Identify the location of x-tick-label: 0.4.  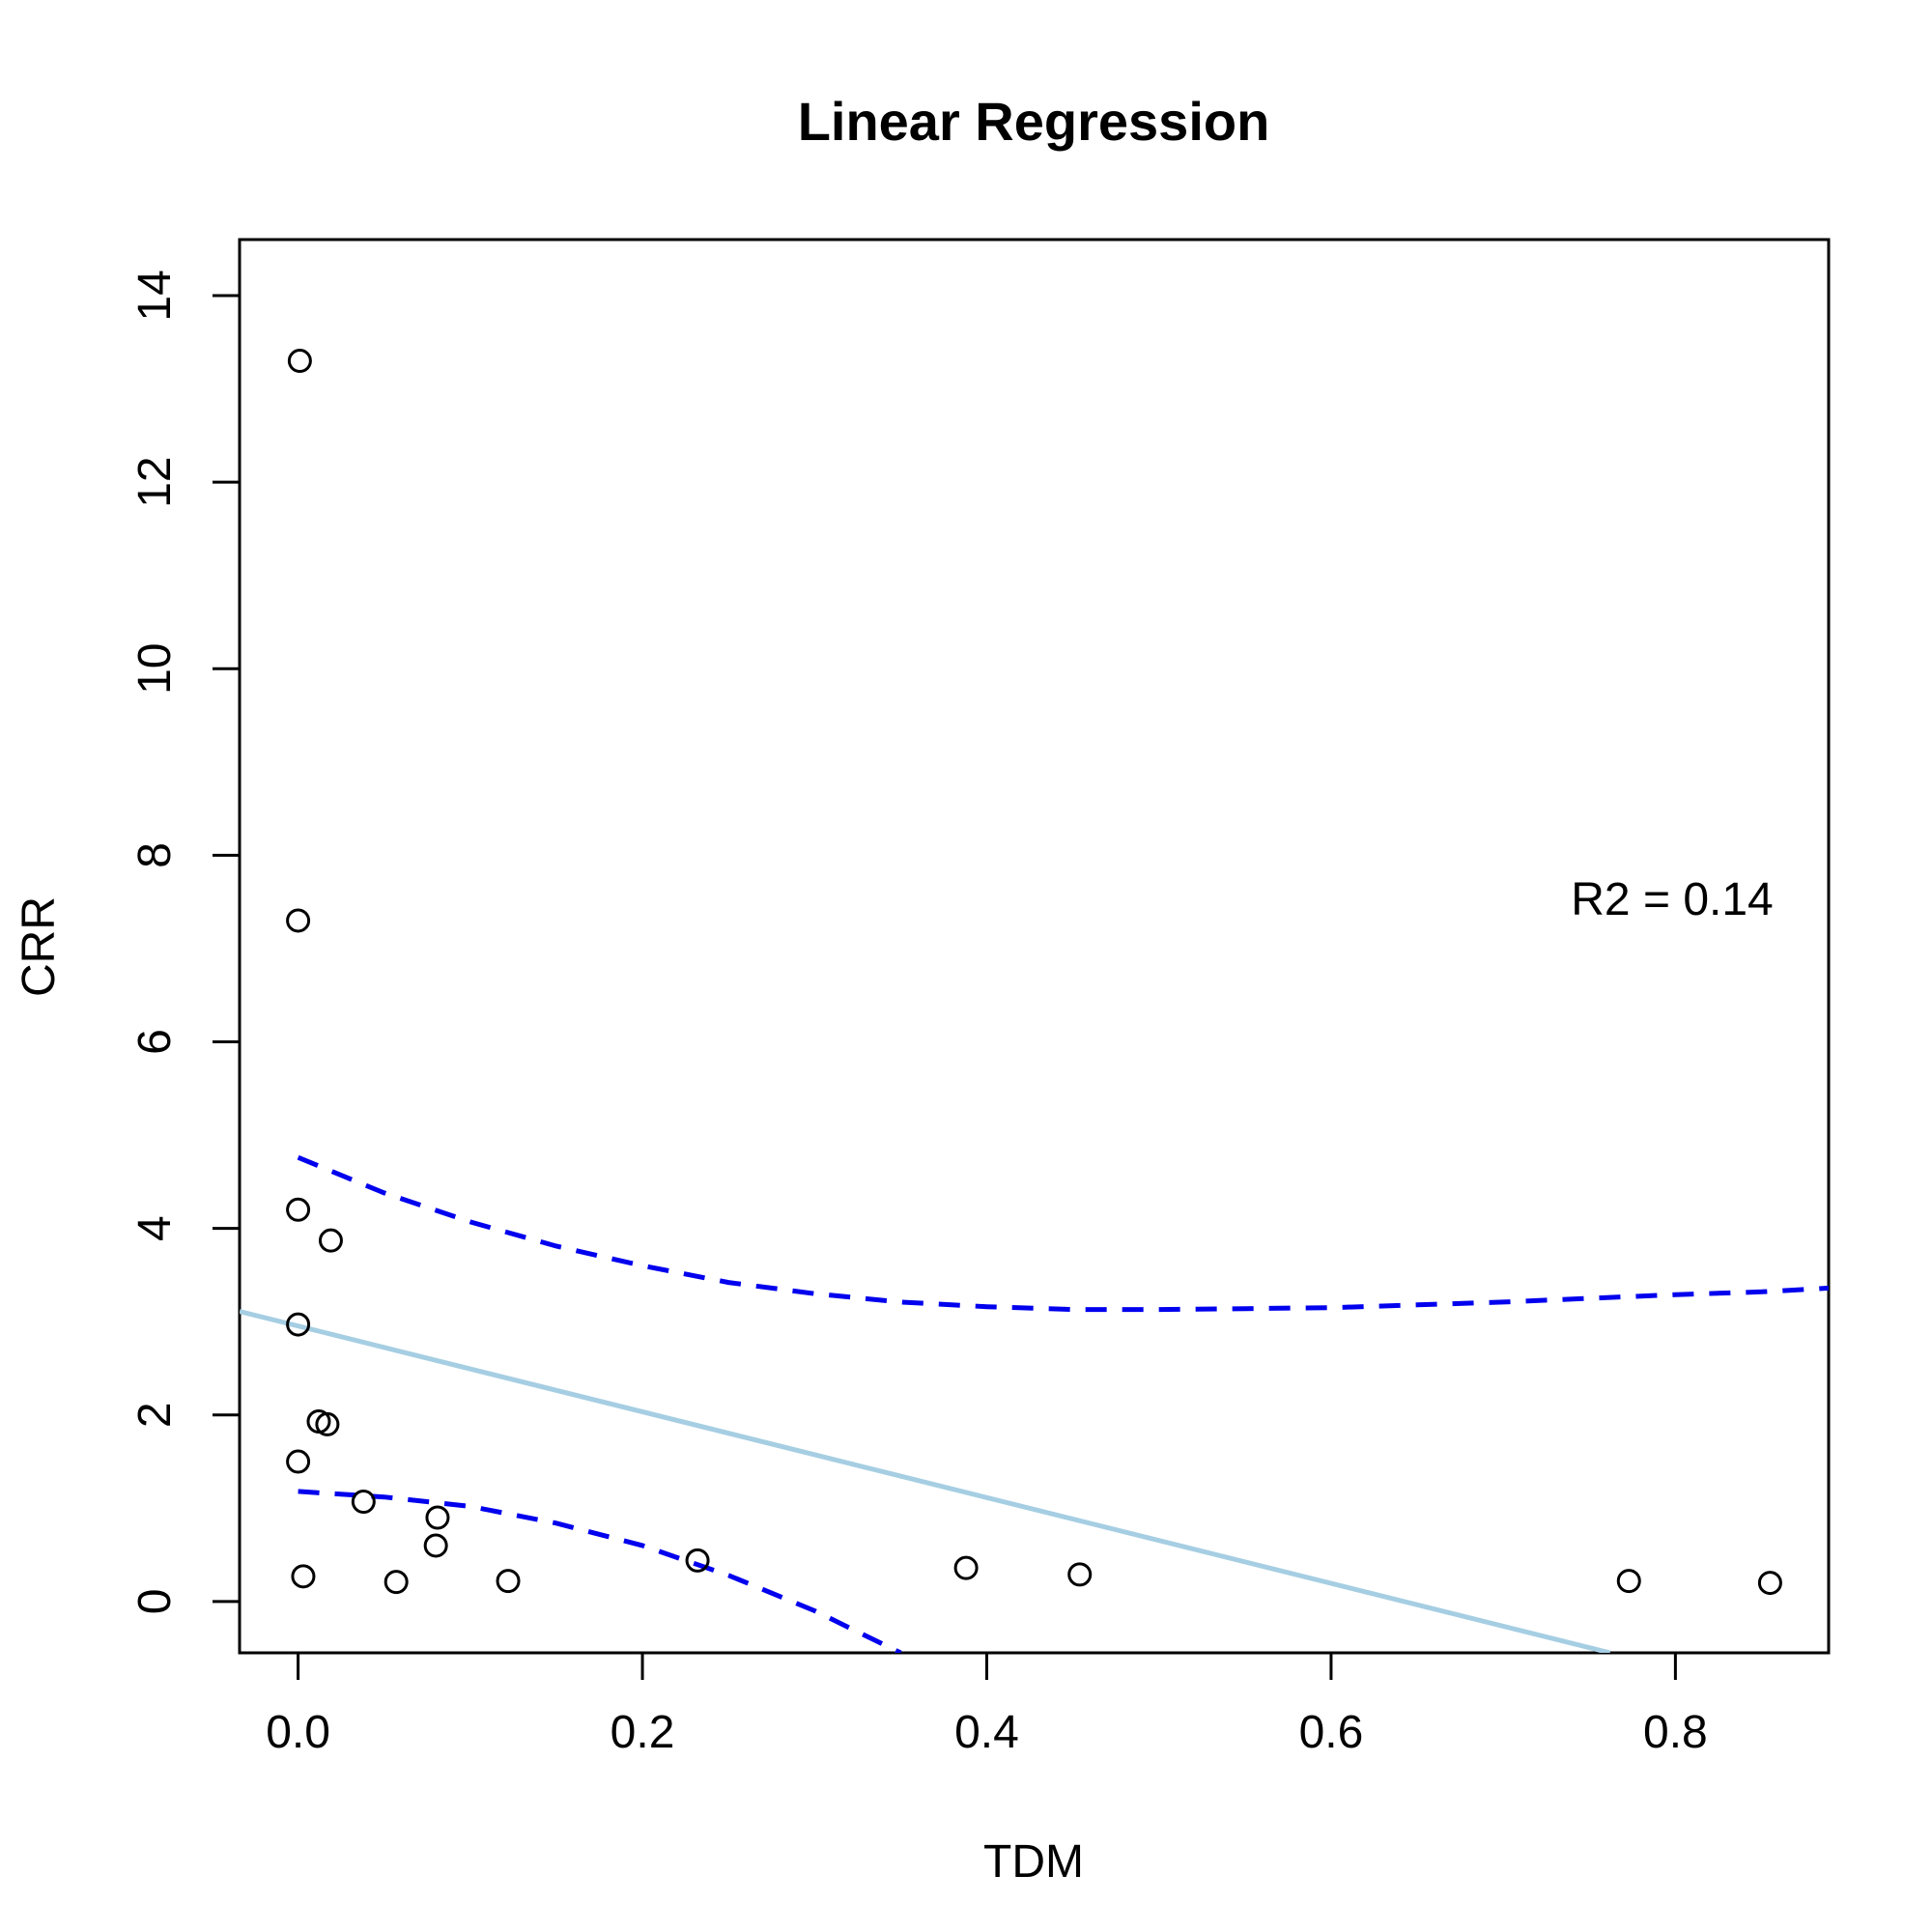
(986, 1732).